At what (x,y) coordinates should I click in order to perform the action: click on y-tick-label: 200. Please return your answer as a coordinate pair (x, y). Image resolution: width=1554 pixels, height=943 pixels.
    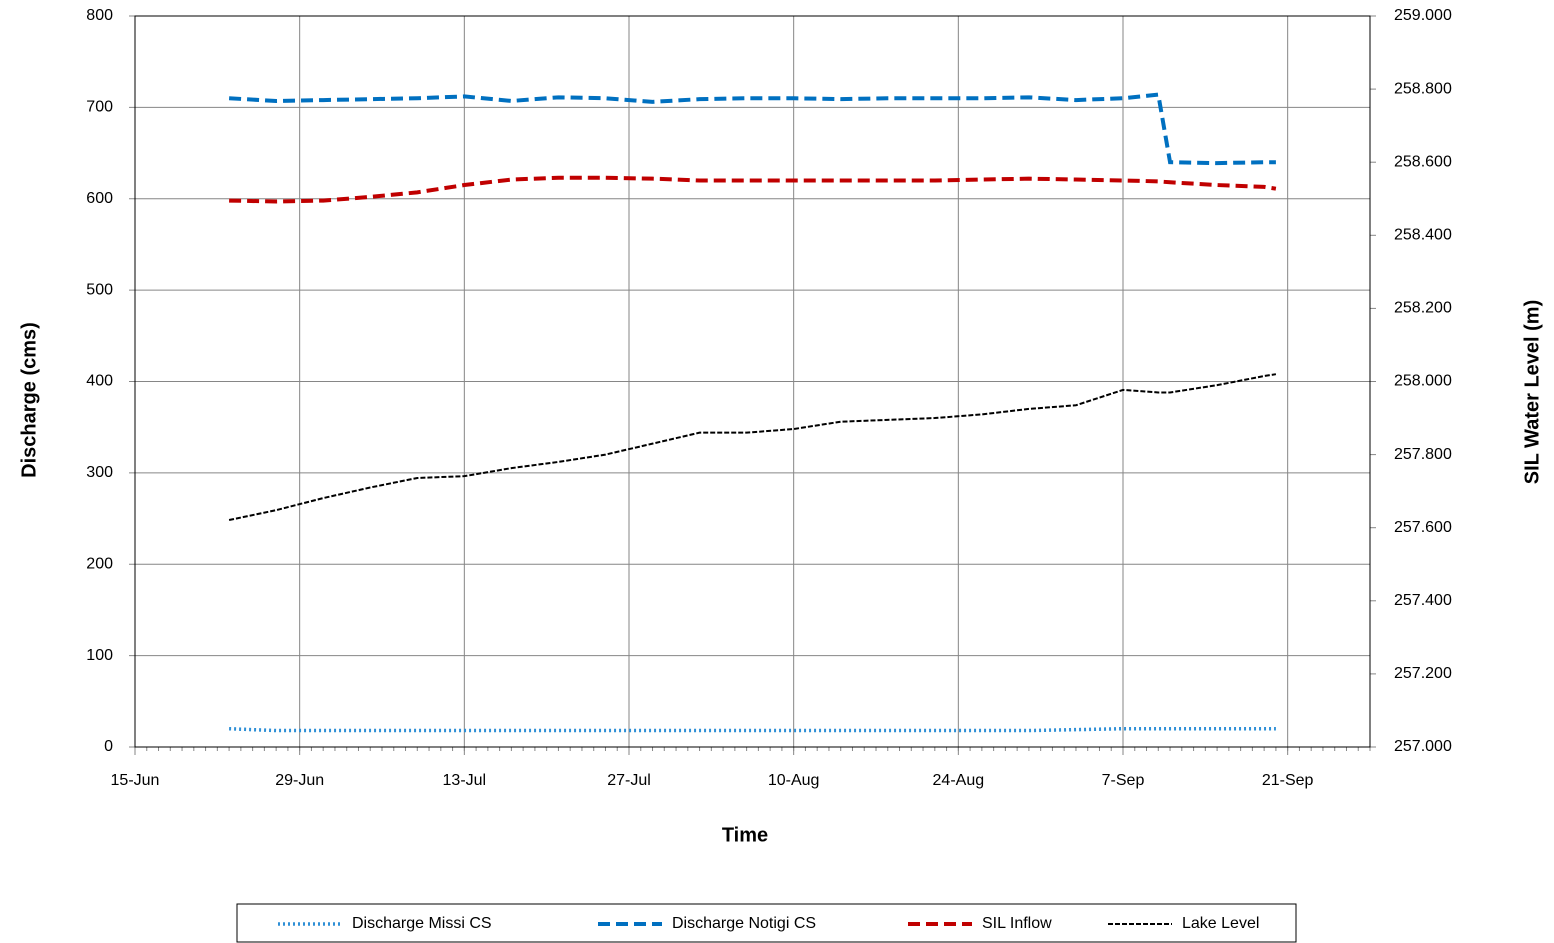
    Looking at the image, I should click on (99, 563).